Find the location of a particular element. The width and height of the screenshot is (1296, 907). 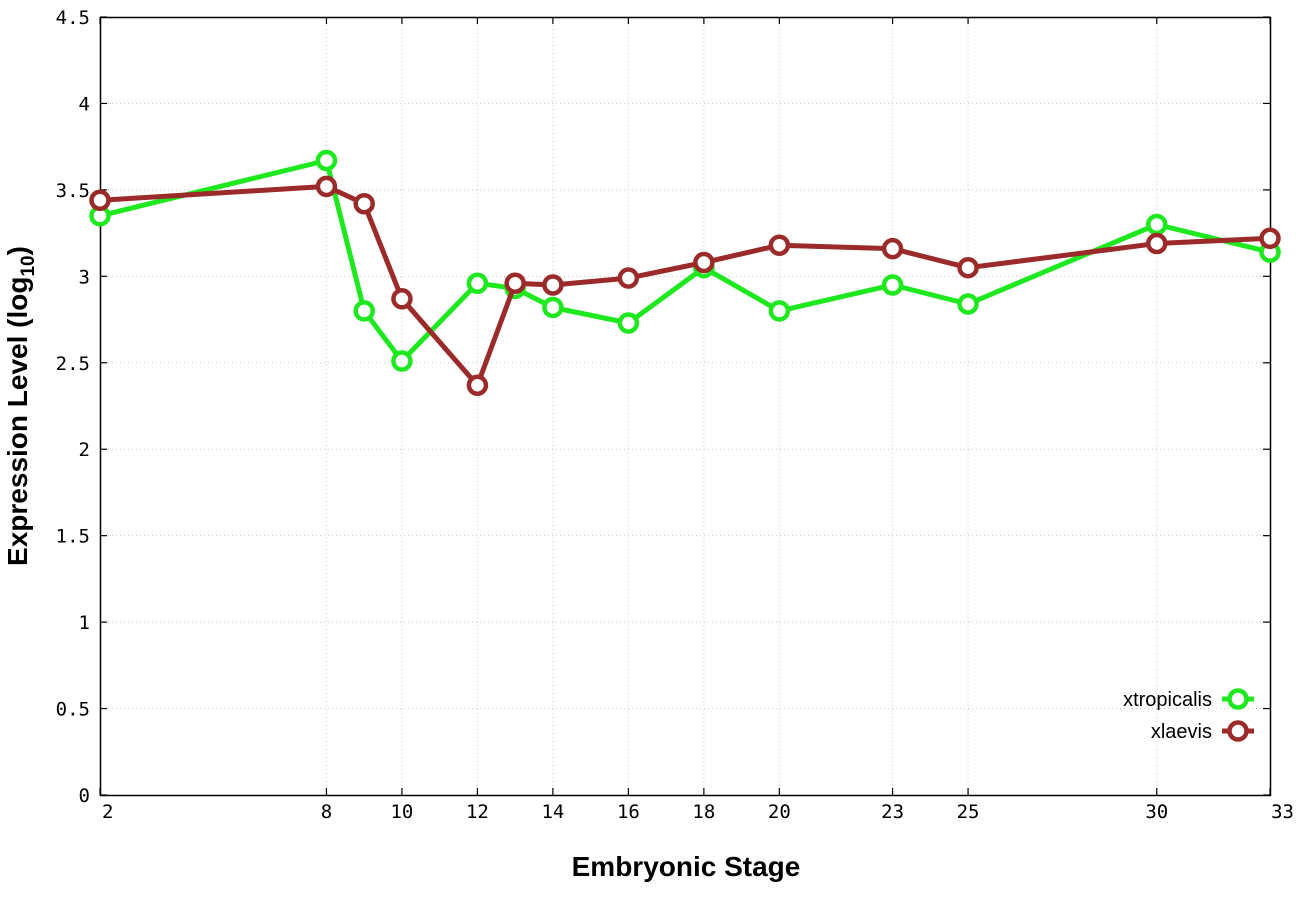

y-axis-title: Expression Level (log10) is located at coordinates (20, 406).